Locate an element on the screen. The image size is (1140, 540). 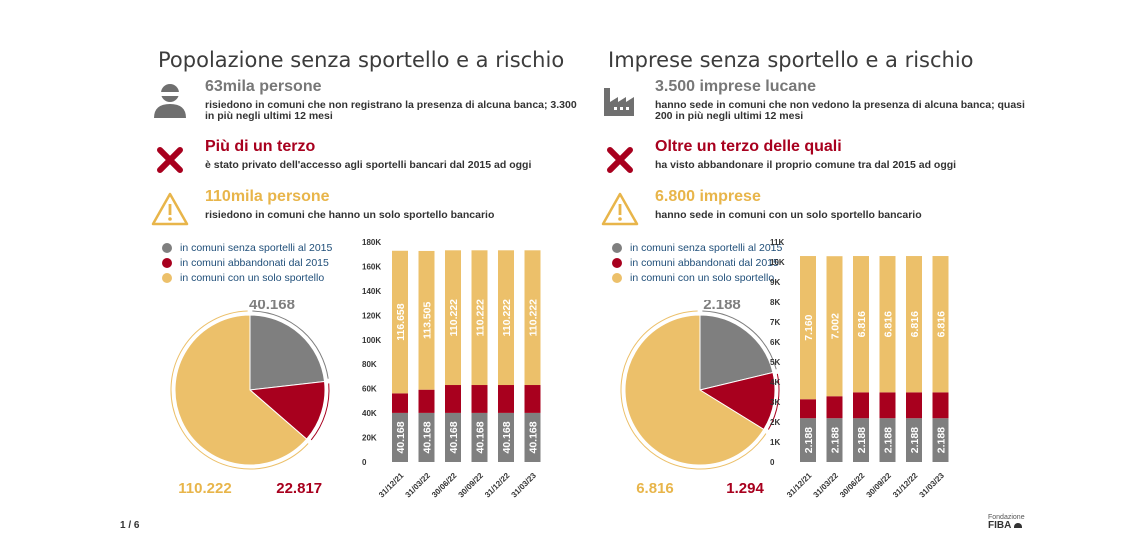
y-tick-label: 180K is located at coordinates (371, 242).